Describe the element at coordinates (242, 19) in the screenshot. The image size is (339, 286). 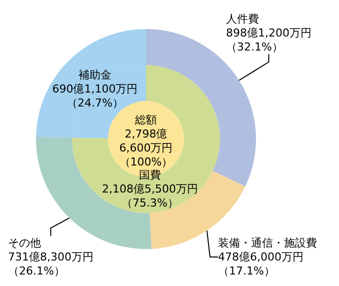
I see `slice-label: 人件費` at that location.